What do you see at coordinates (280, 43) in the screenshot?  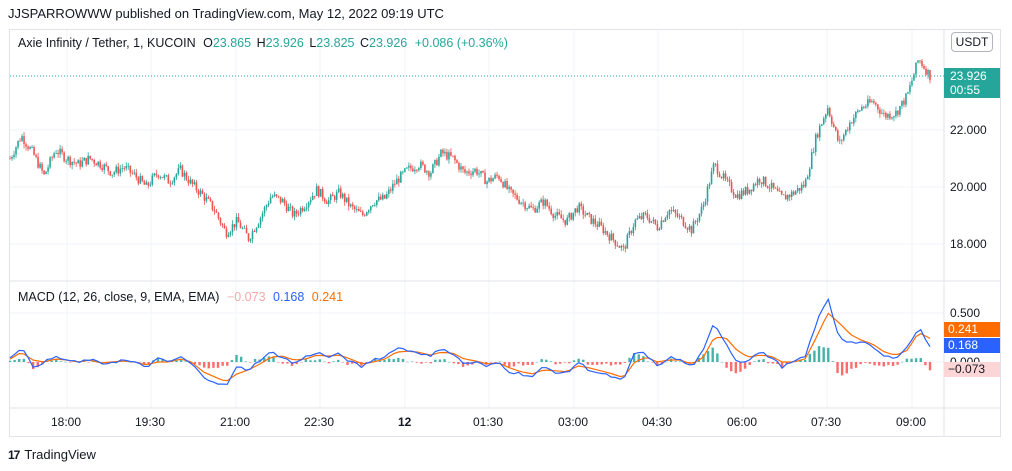 I see `high-value: H23.926` at bounding box center [280, 43].